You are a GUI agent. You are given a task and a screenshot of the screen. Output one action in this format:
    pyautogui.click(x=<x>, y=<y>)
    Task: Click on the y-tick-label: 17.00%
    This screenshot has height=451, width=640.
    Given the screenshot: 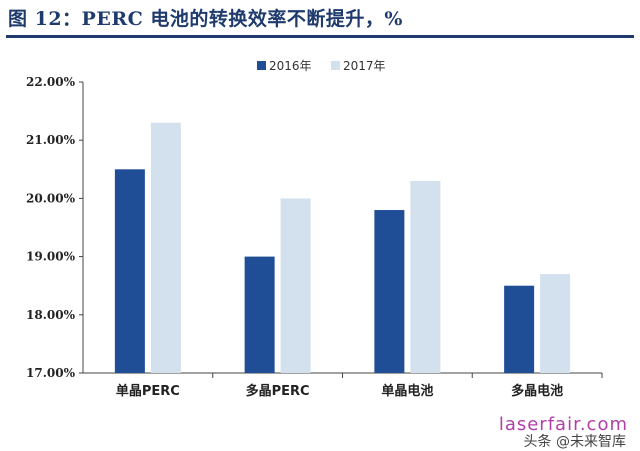 What is the action you would take?
    pyautogui.click(x=51, y=373)
    